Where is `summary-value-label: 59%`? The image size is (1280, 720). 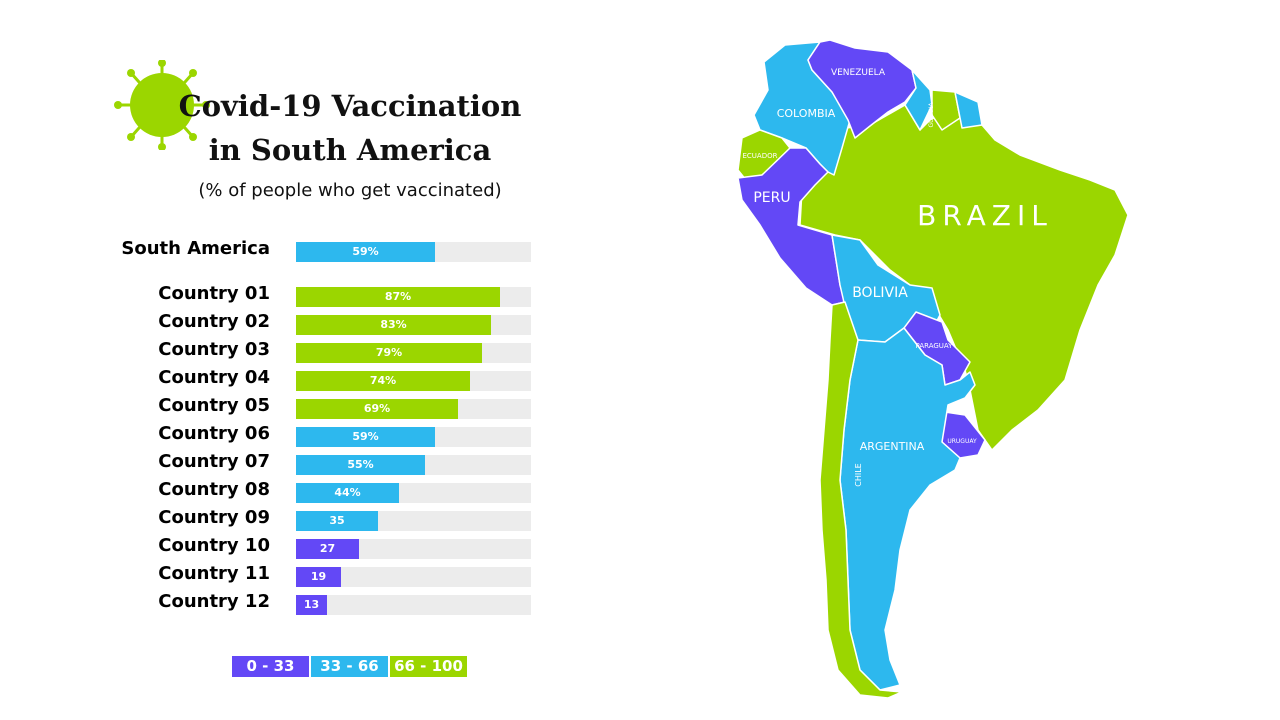 summary-value-label: 59% is located at coordinates (365, 251).